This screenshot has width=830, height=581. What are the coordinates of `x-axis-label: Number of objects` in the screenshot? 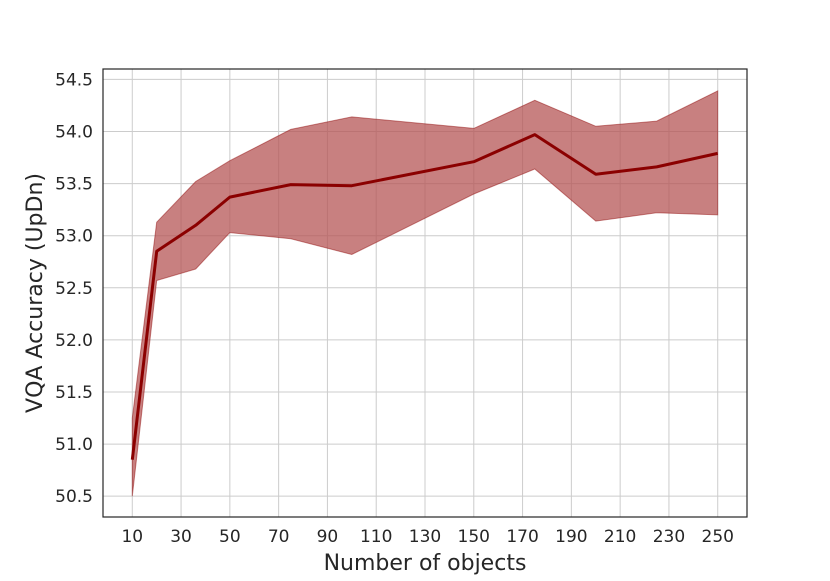 It's located at (425, 563).